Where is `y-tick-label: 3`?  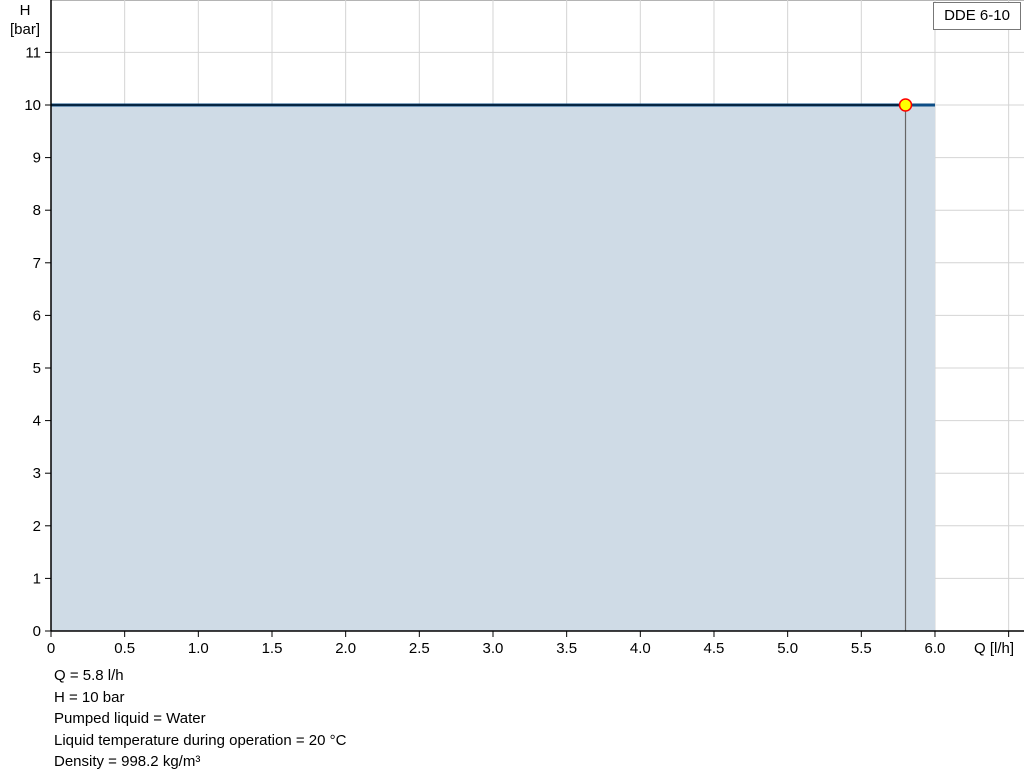 y-tick-label: 3 is located at coordinates (37, 473).